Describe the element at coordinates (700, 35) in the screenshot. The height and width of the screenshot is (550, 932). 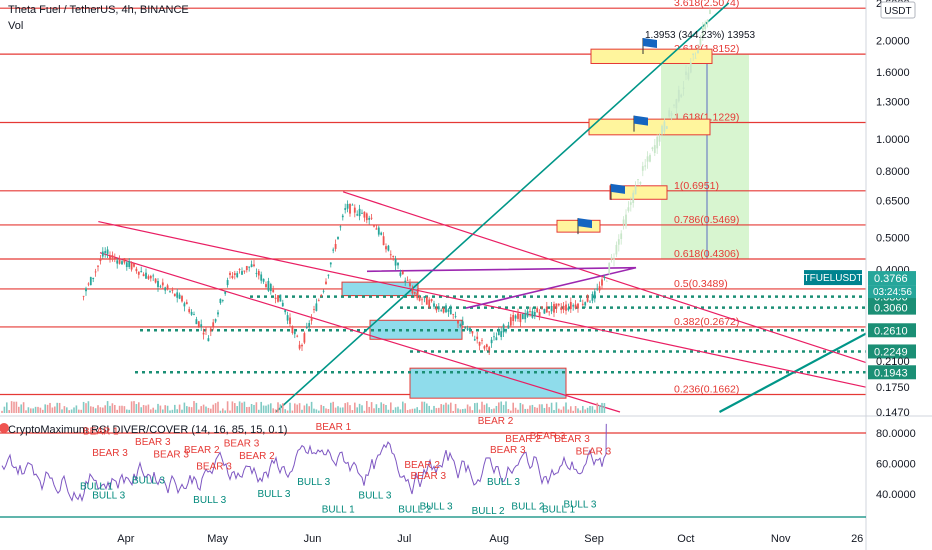
I see `measure-label: 1.3953 (344.23%) 13953` at that location.